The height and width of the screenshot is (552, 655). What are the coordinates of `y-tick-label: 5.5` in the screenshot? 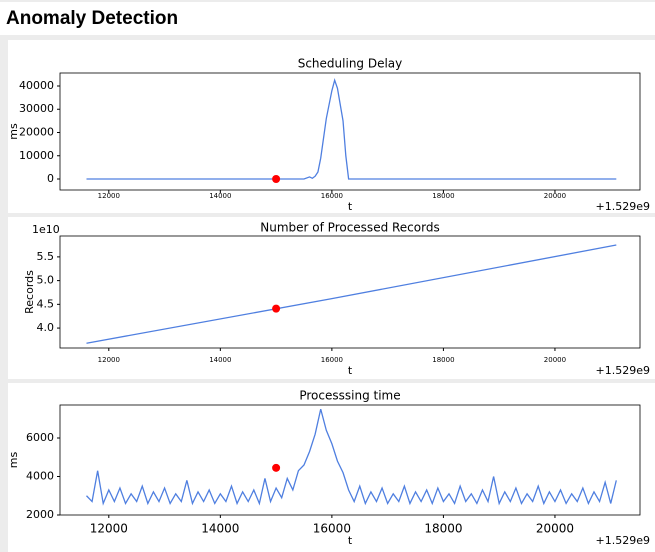 It's located at (46, 256).